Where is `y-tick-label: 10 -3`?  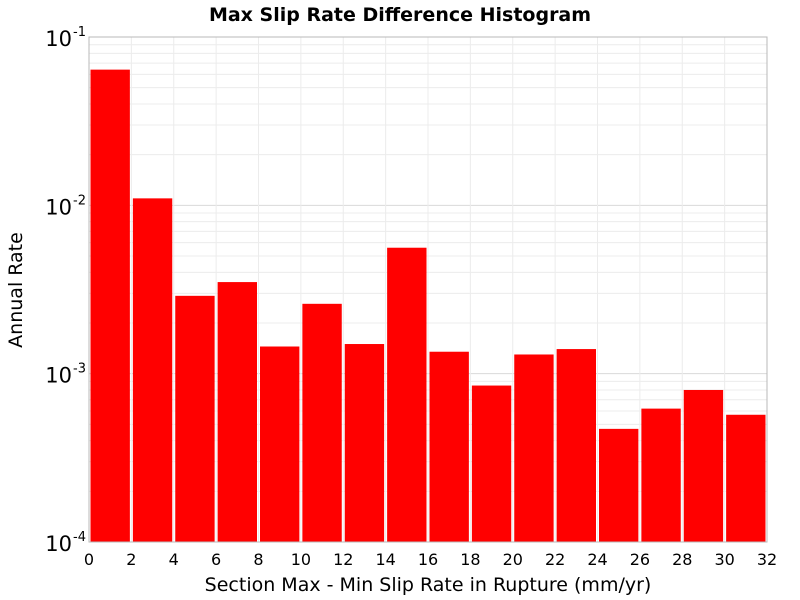 y-tick-label: 10 -3 is located at coordinates (65, 375).